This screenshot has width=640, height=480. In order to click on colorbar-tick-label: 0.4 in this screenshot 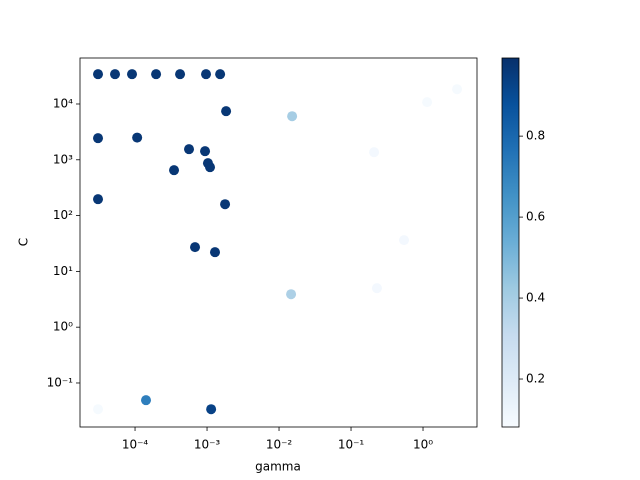, I will do `click(535, 298)`.